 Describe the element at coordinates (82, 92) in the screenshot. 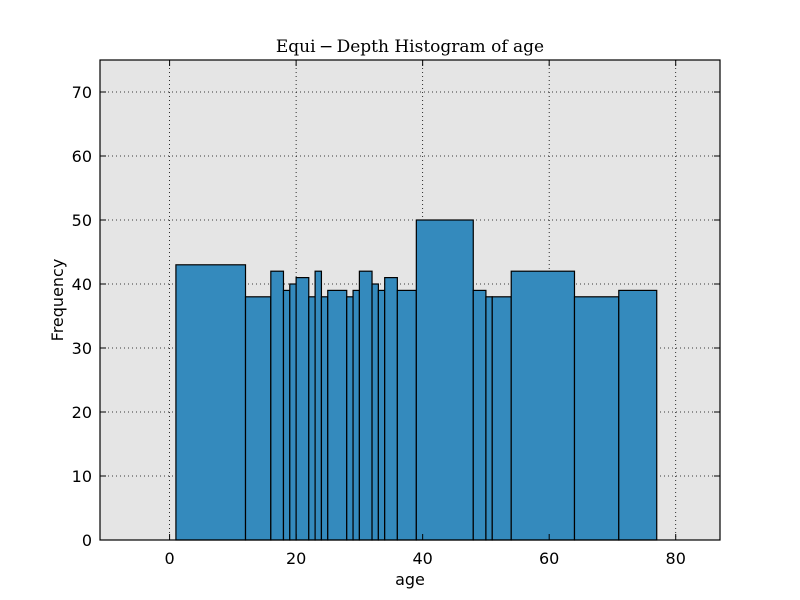

I see `y-tick-label: 70` at that location.